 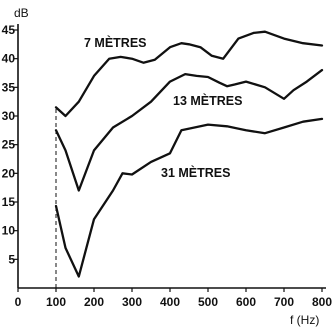 What do you see at coordinates (9, 145) in the screenshot?
I see `y-tick-label: 25` at bounding box center [9, 145].